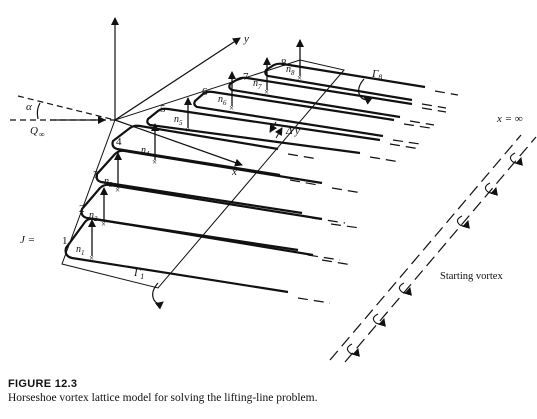 This screenshot has width=537, height=419. What do you see at coordinates (376, 75) in the screenshot?
I see `gamma-8-label: Γ8` at bounding box center [376, 75].